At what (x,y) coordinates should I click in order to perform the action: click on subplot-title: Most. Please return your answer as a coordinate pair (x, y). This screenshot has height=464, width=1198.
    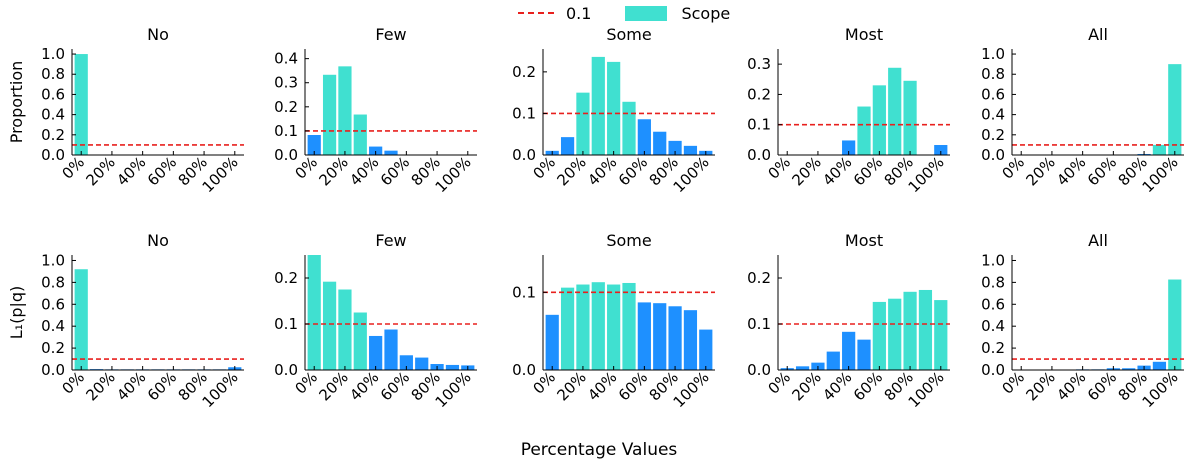
    Looking at the image, I should click on (864, 34).